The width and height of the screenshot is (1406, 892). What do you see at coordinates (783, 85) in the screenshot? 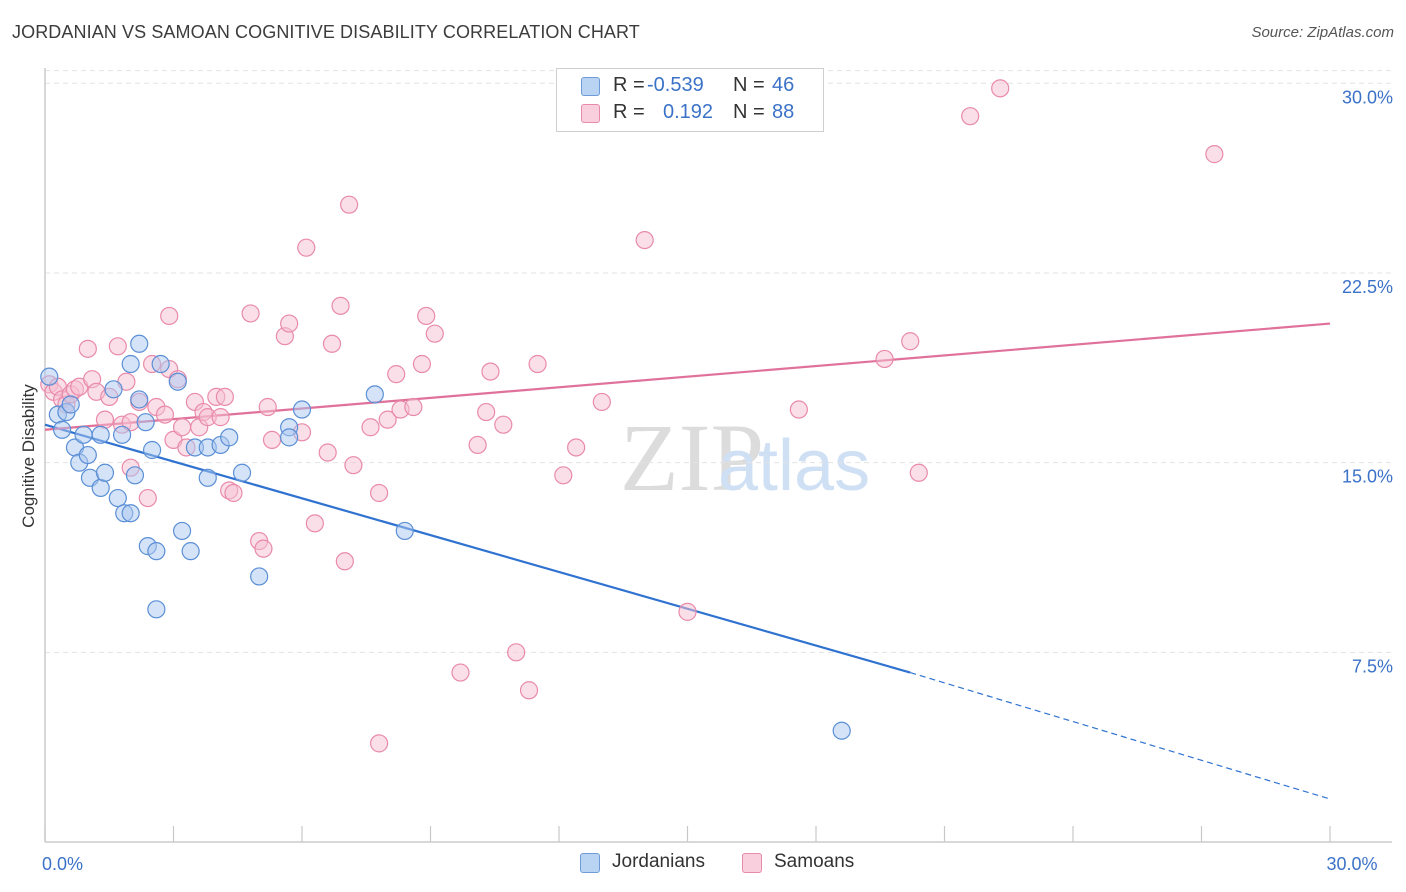
I see `legend-n-value: 46` at bounding box center [783, 85].